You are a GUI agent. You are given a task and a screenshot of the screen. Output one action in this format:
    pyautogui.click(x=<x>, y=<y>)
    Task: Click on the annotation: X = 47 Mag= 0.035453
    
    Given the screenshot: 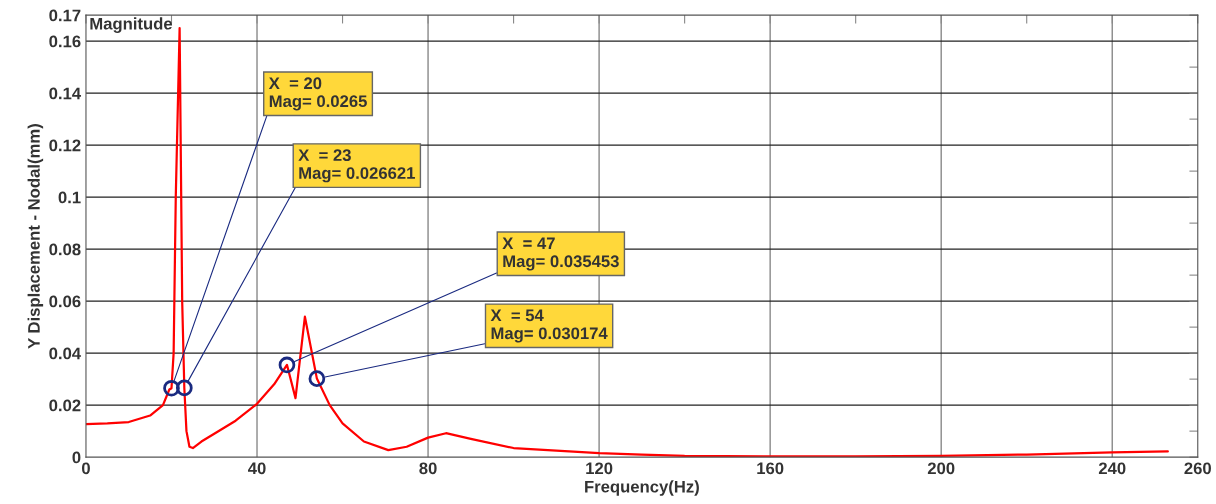 What is the action you would take?
    pyautogui.click(x=560, y=254)
    